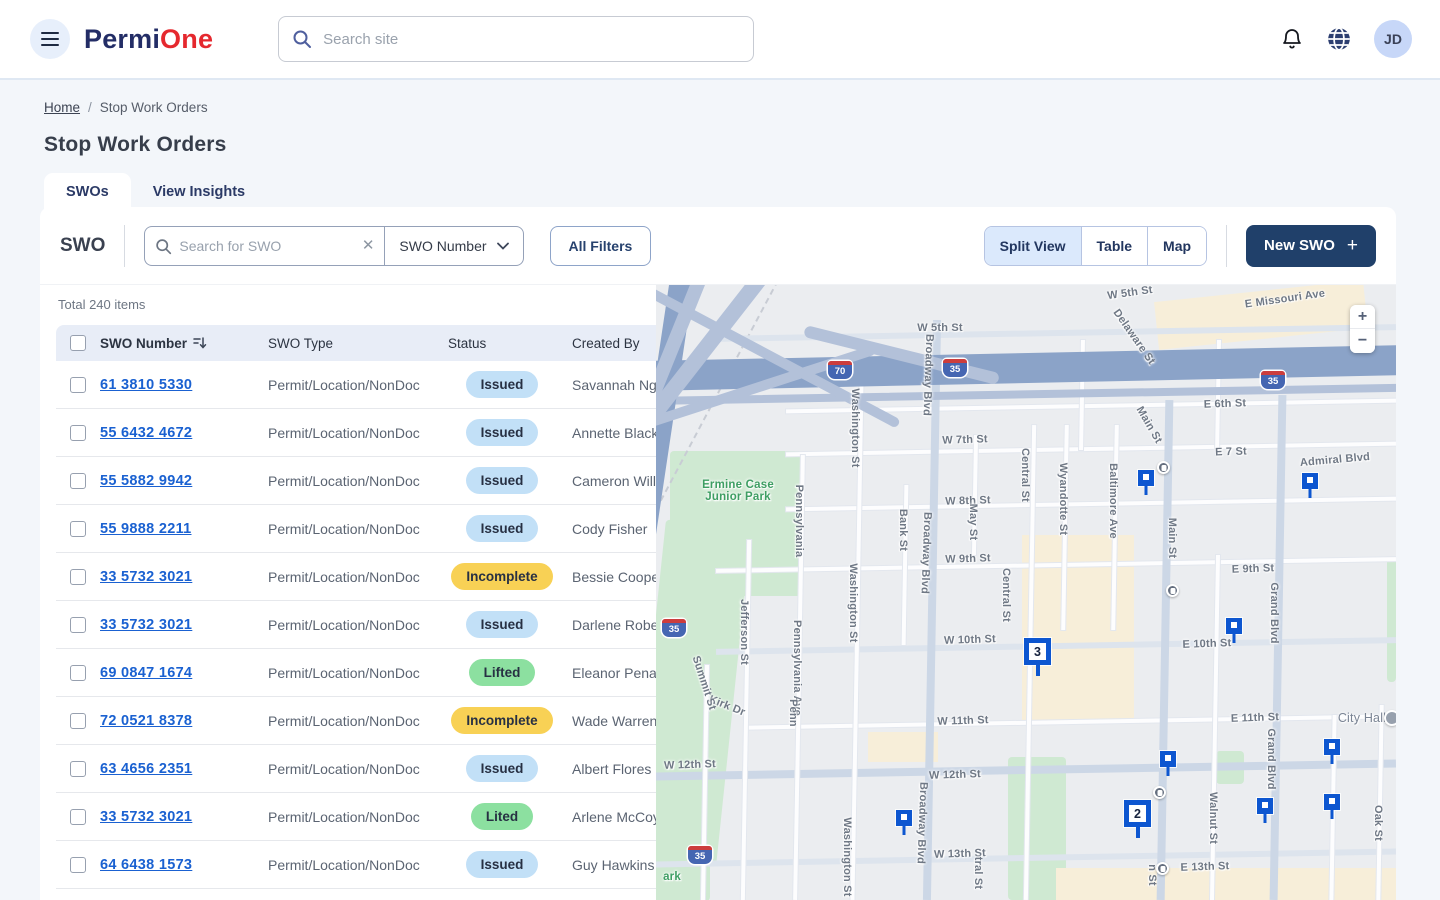 This screenshot has width=1440, height=900. I want to click on swo-number-link: 72 0521 8378, so click(146, 721).